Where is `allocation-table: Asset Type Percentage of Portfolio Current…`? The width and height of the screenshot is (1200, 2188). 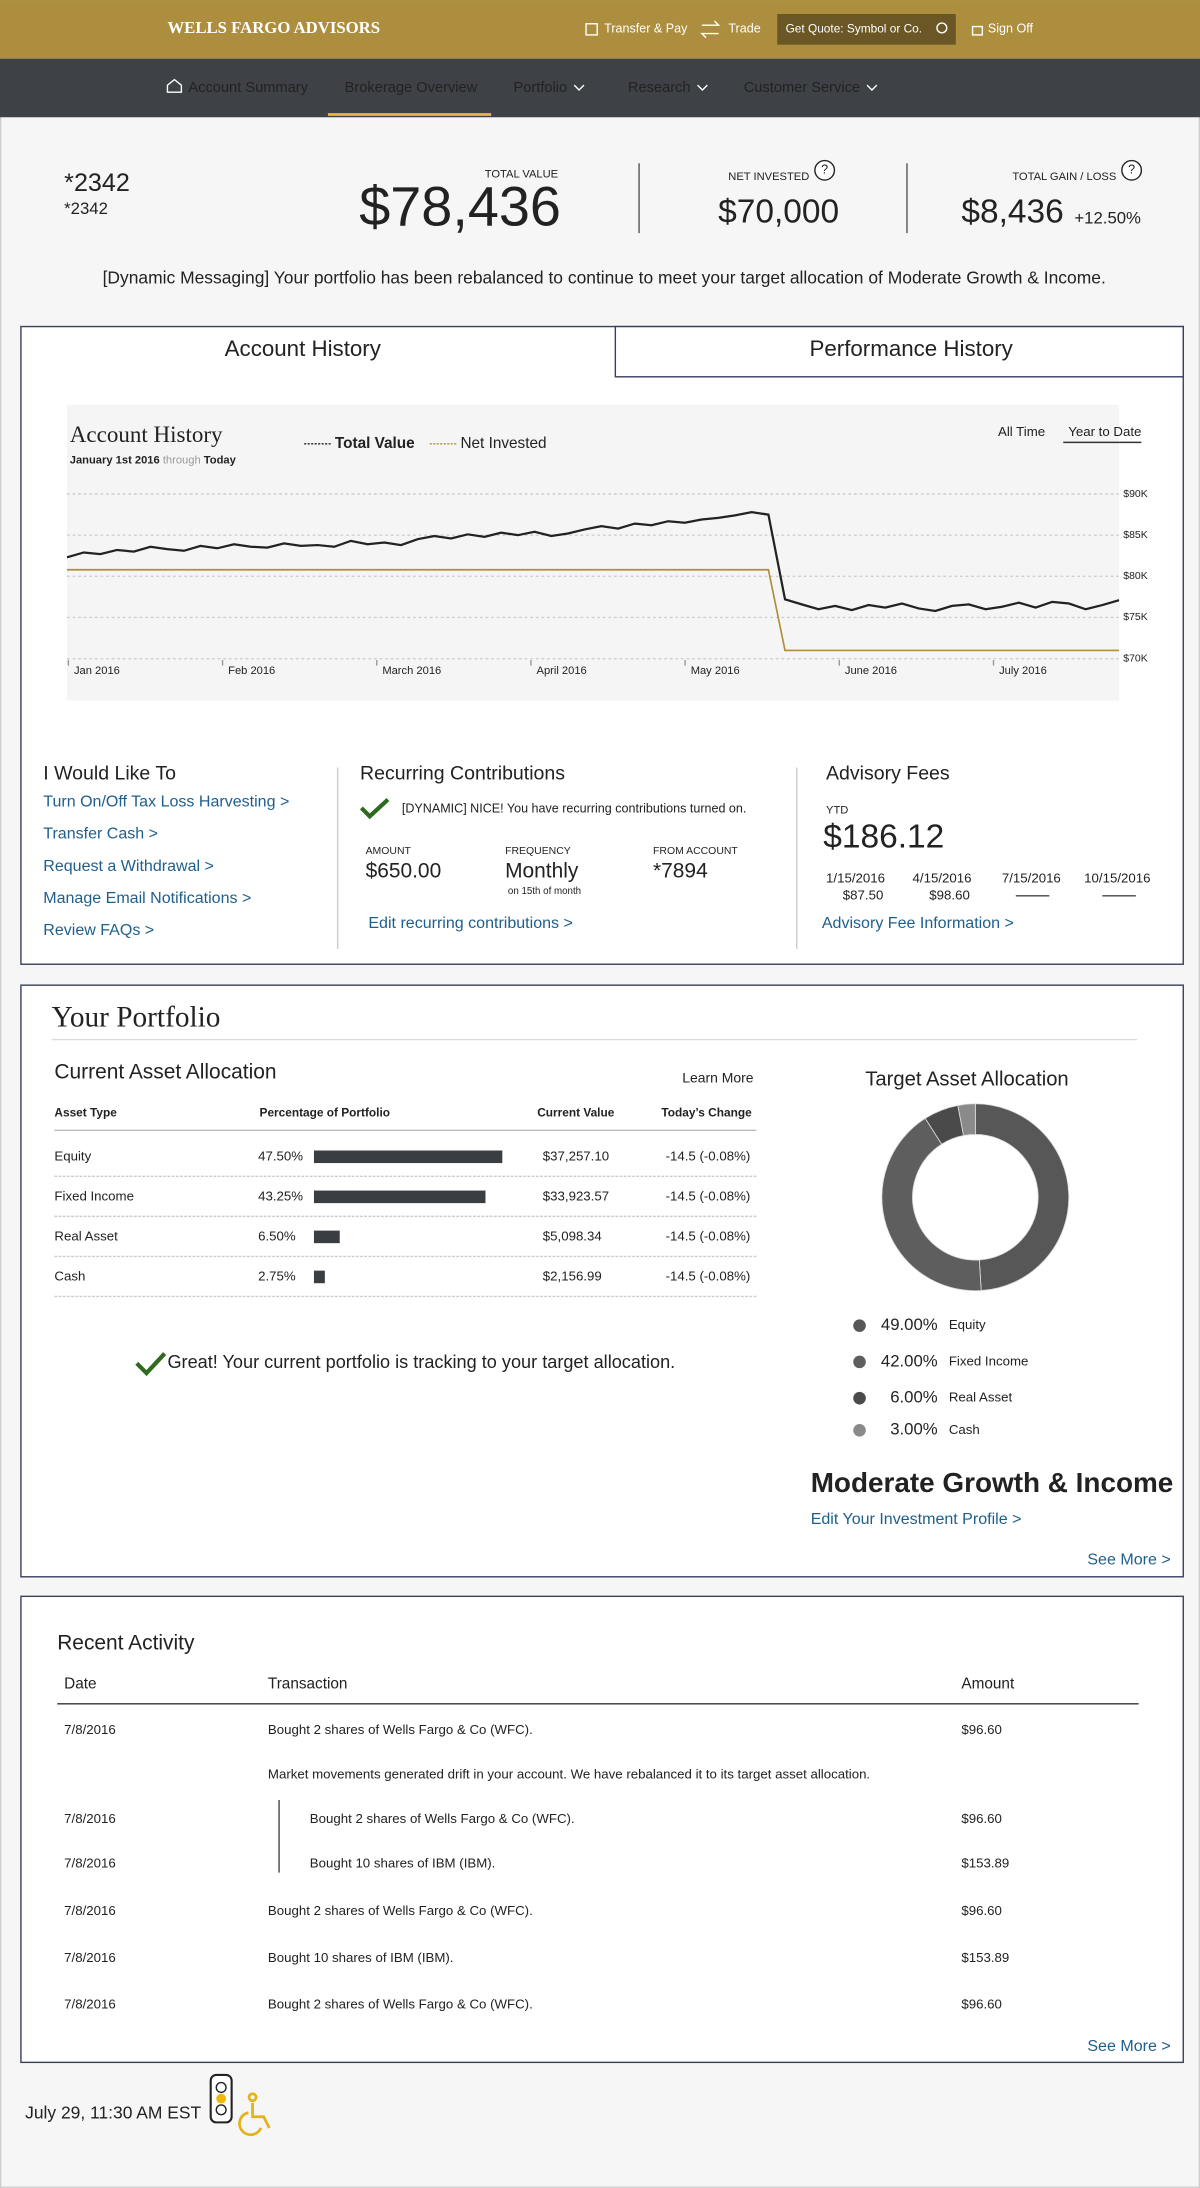 allocation-table: Asset Type Percentage of Portfolio Current… is located at coordinates (405, 1202).